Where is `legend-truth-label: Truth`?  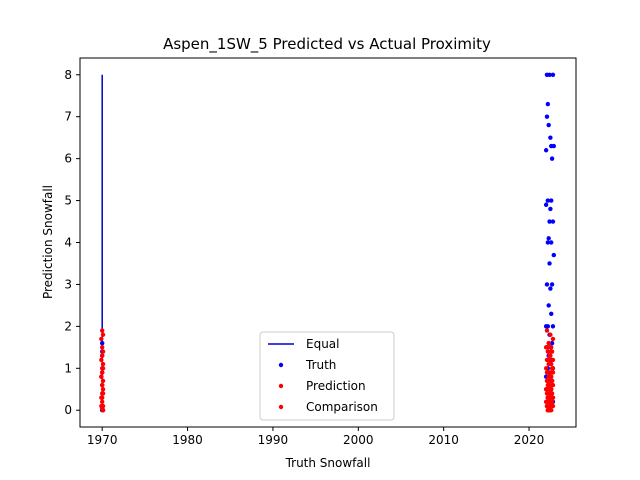
legend-truth-label: Truth is located at coordinates (320, 365).